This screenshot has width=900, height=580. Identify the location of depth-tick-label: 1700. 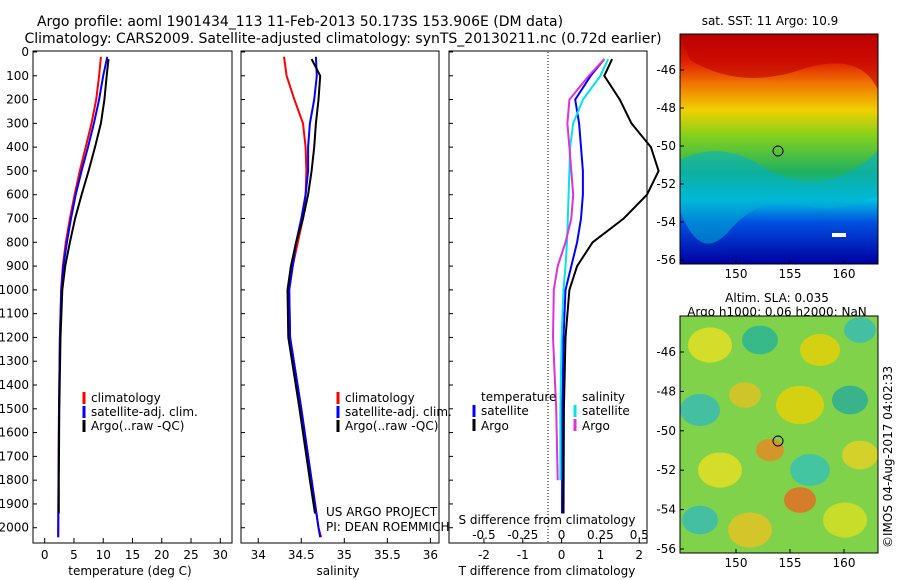
(14, 456).